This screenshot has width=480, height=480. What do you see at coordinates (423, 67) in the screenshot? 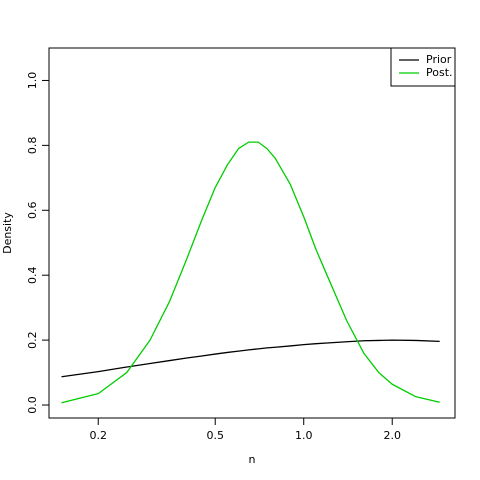
I see `legend-box` at bounding box center [423, 67].